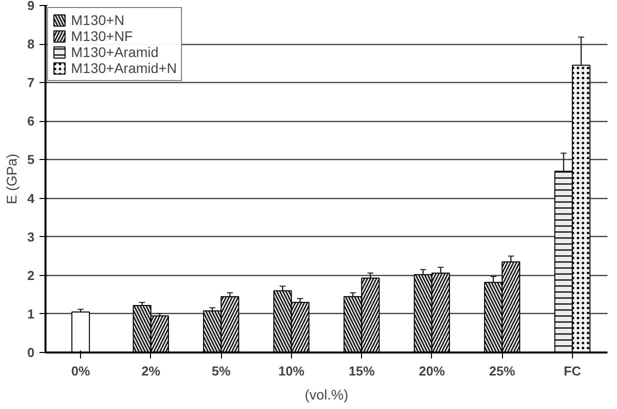  I want to click on x-tick-label: 20%, so click(432, 371).